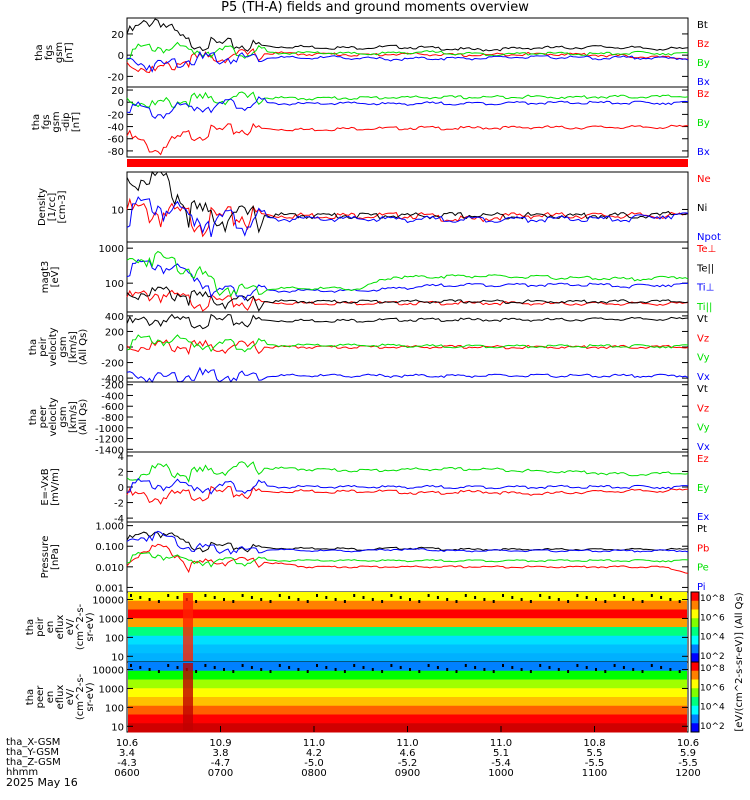 The height and width of the screenshot is (800, 750). What do you see at coordinates (121, 348) in the screenshot?
I see `ytick-label: 0` at bounding box center [121, 348].